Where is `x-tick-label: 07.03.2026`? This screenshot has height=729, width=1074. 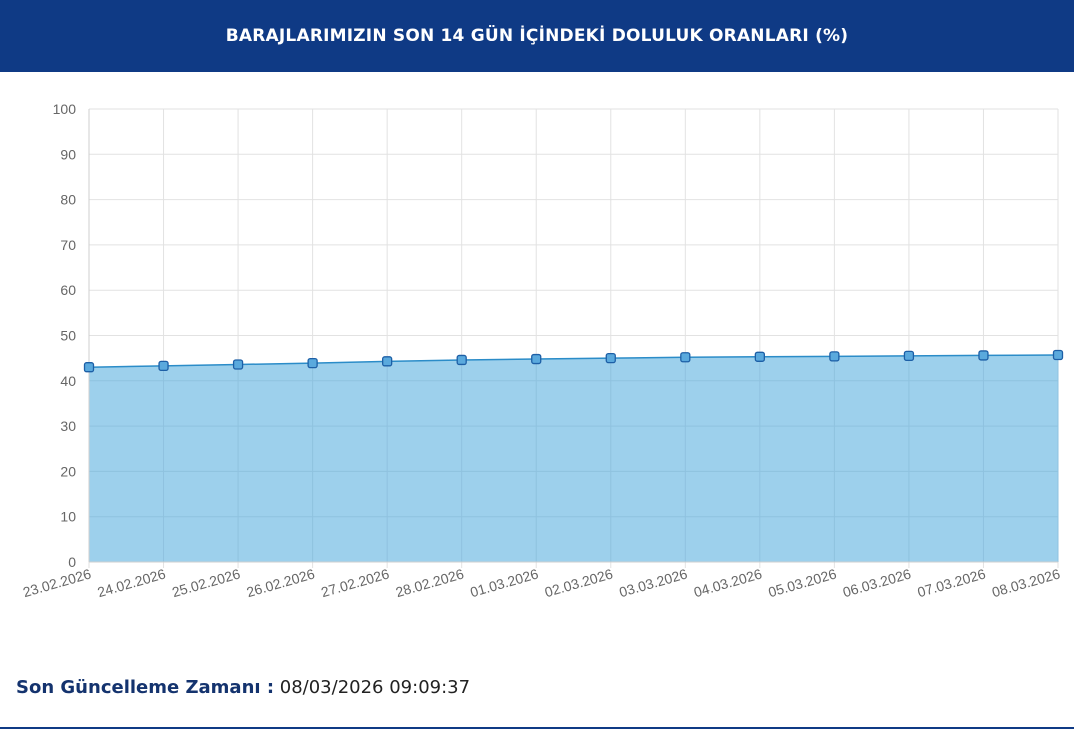
x-tick-label: 07.03.2026 is located at coordinates (952, 582).